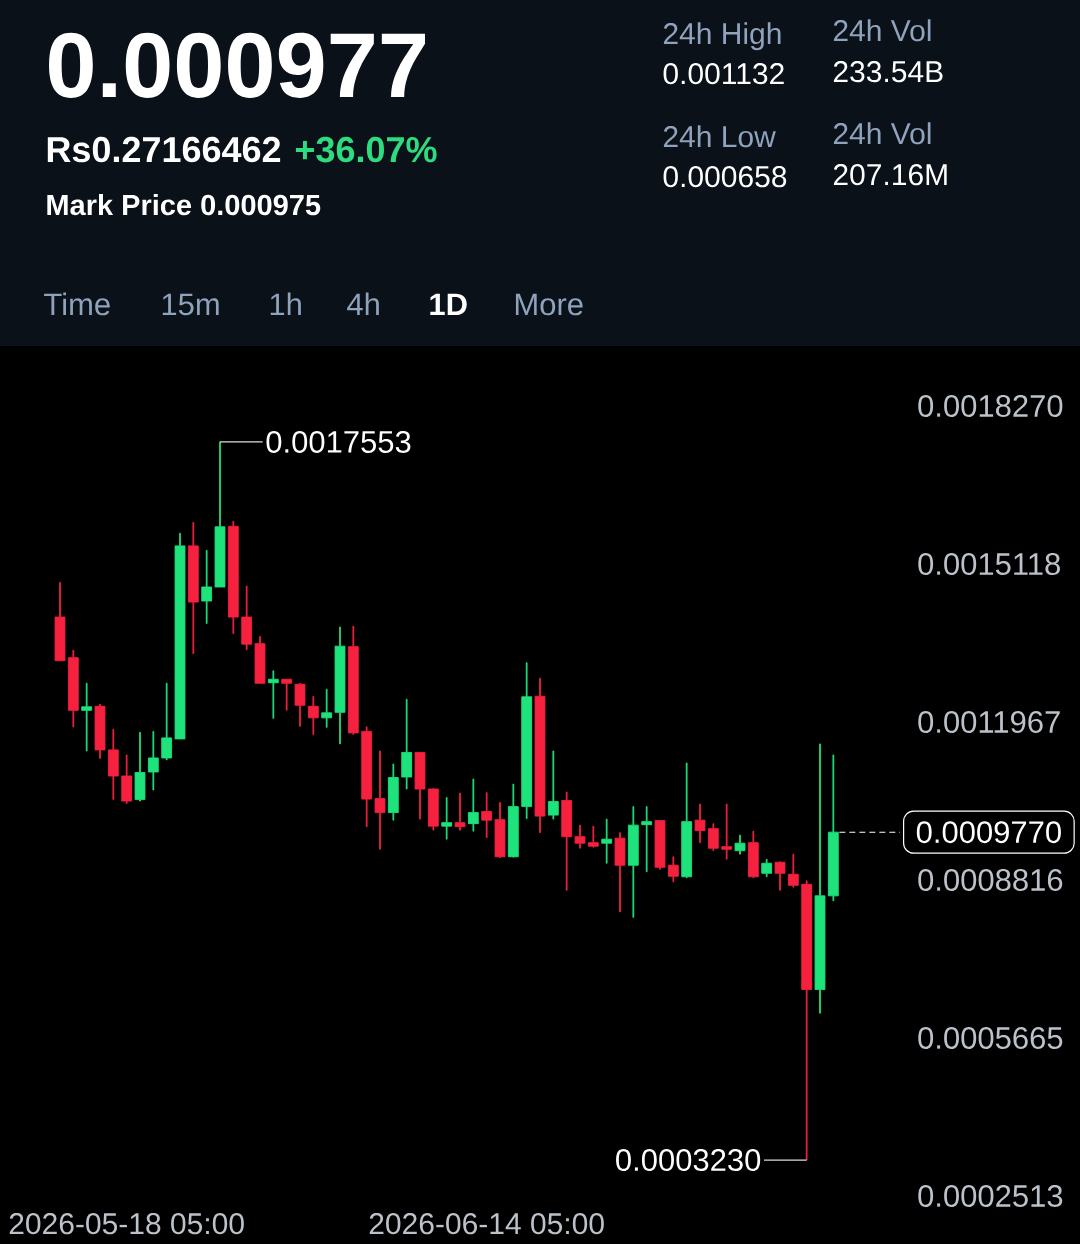 This screenshot has height=1244, width=1080. I want to click on y-tick-label: 0.0015118, so click(989, 564).